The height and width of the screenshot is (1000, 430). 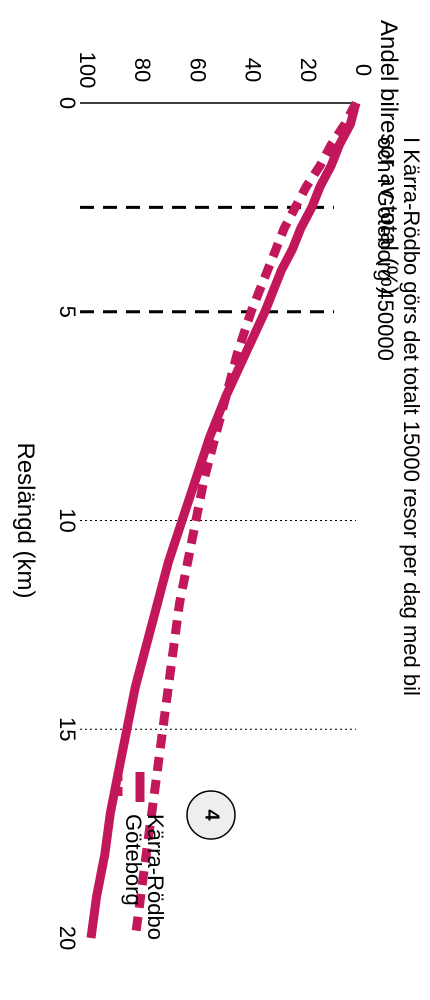 I want to click on y-tick-label: 60, so click(x=197, y=70).